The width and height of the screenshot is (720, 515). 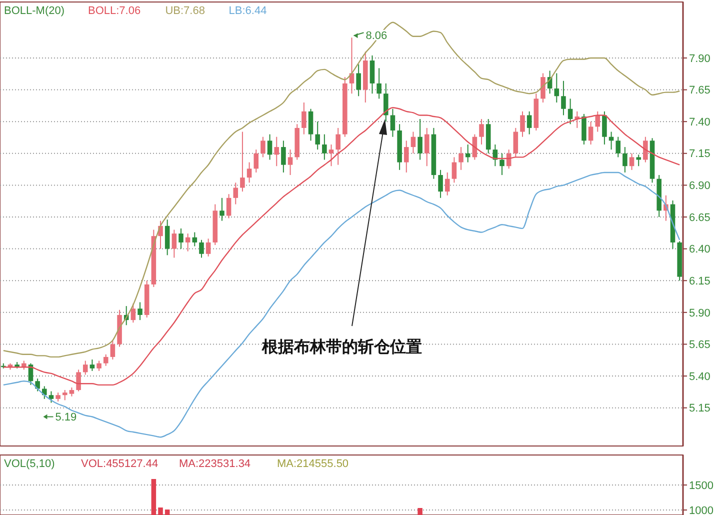 I want to click on annotation: MA:214555.50, so click(x=313, y=464).